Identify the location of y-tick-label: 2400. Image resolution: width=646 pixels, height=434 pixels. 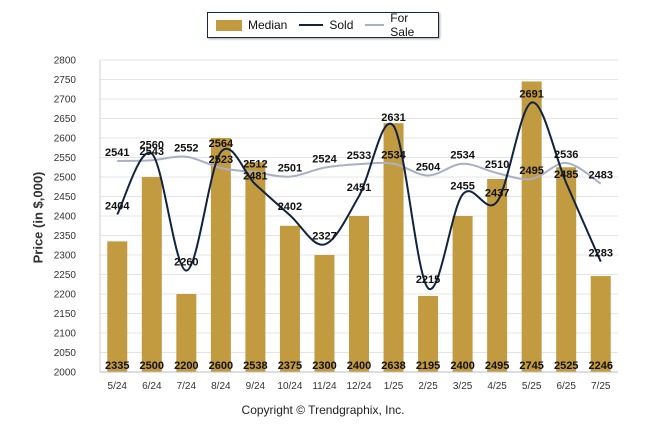
(65, 217).